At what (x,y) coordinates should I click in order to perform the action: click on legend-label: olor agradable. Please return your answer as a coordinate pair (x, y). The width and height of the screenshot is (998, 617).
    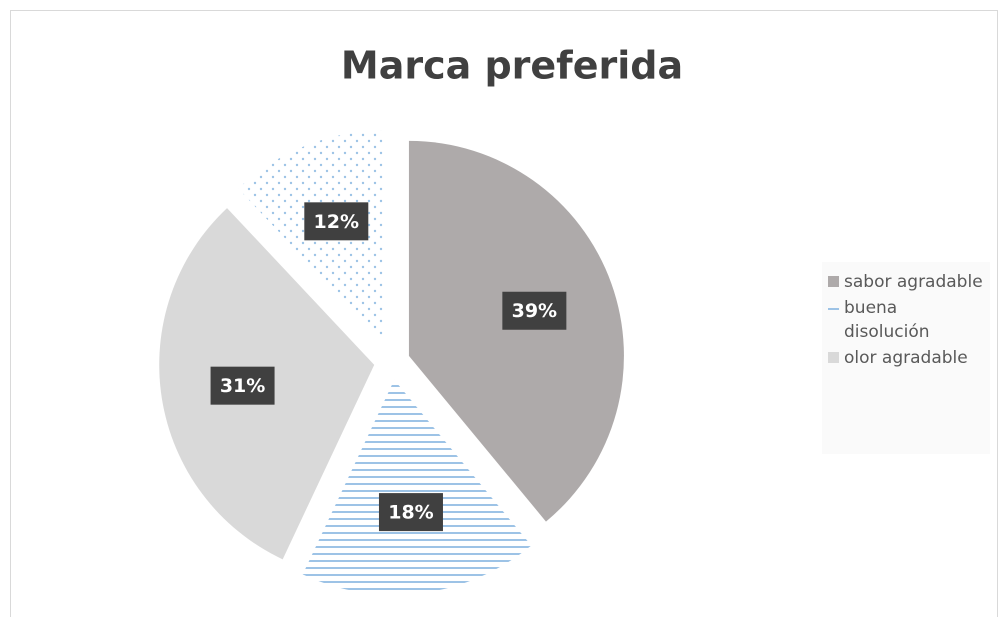
    Looking at the image, I should click on (906, 358).